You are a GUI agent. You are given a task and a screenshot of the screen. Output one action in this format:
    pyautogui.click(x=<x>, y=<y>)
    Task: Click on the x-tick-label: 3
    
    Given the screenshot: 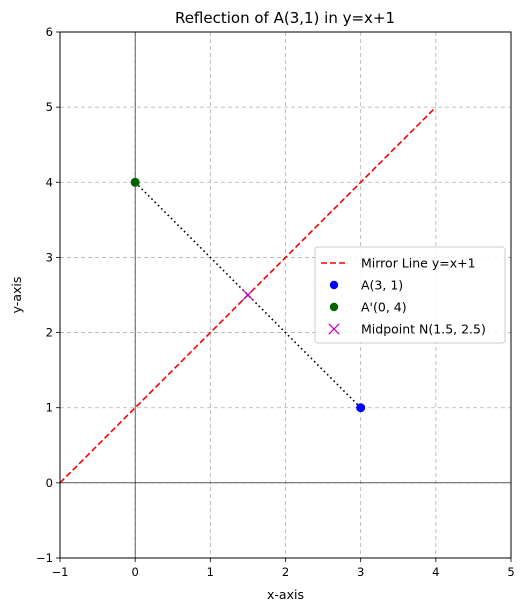 What is the action you would take?
    pyautogui.click(x=360, y=572)
    